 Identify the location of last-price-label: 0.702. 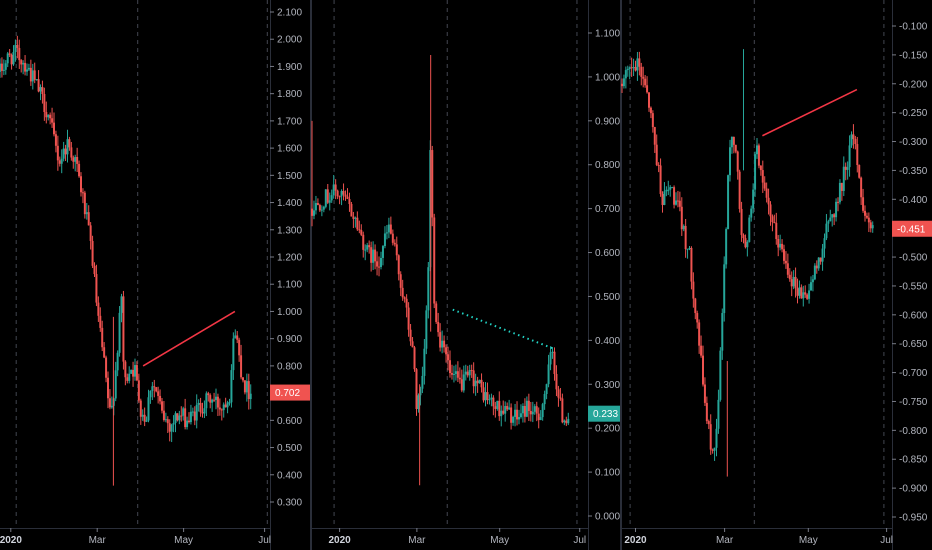
(287, 393).